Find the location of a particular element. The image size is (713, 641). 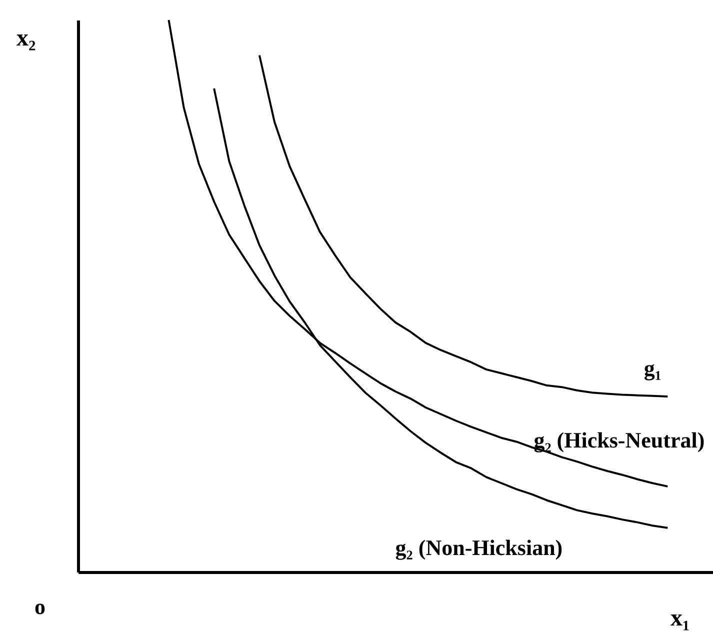

text: o is located at coordinates (40, 606).